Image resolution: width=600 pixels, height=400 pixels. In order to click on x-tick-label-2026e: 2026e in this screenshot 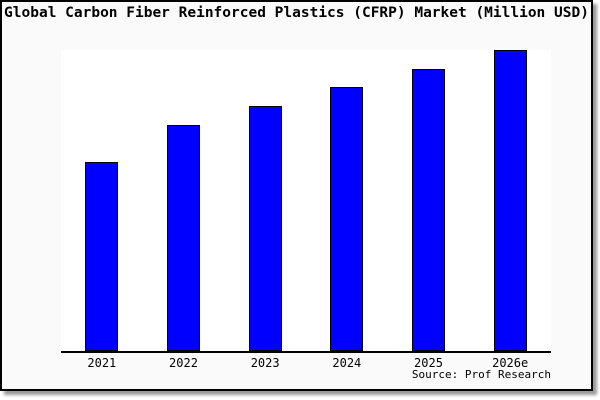, I will do `click(510, 363)`.